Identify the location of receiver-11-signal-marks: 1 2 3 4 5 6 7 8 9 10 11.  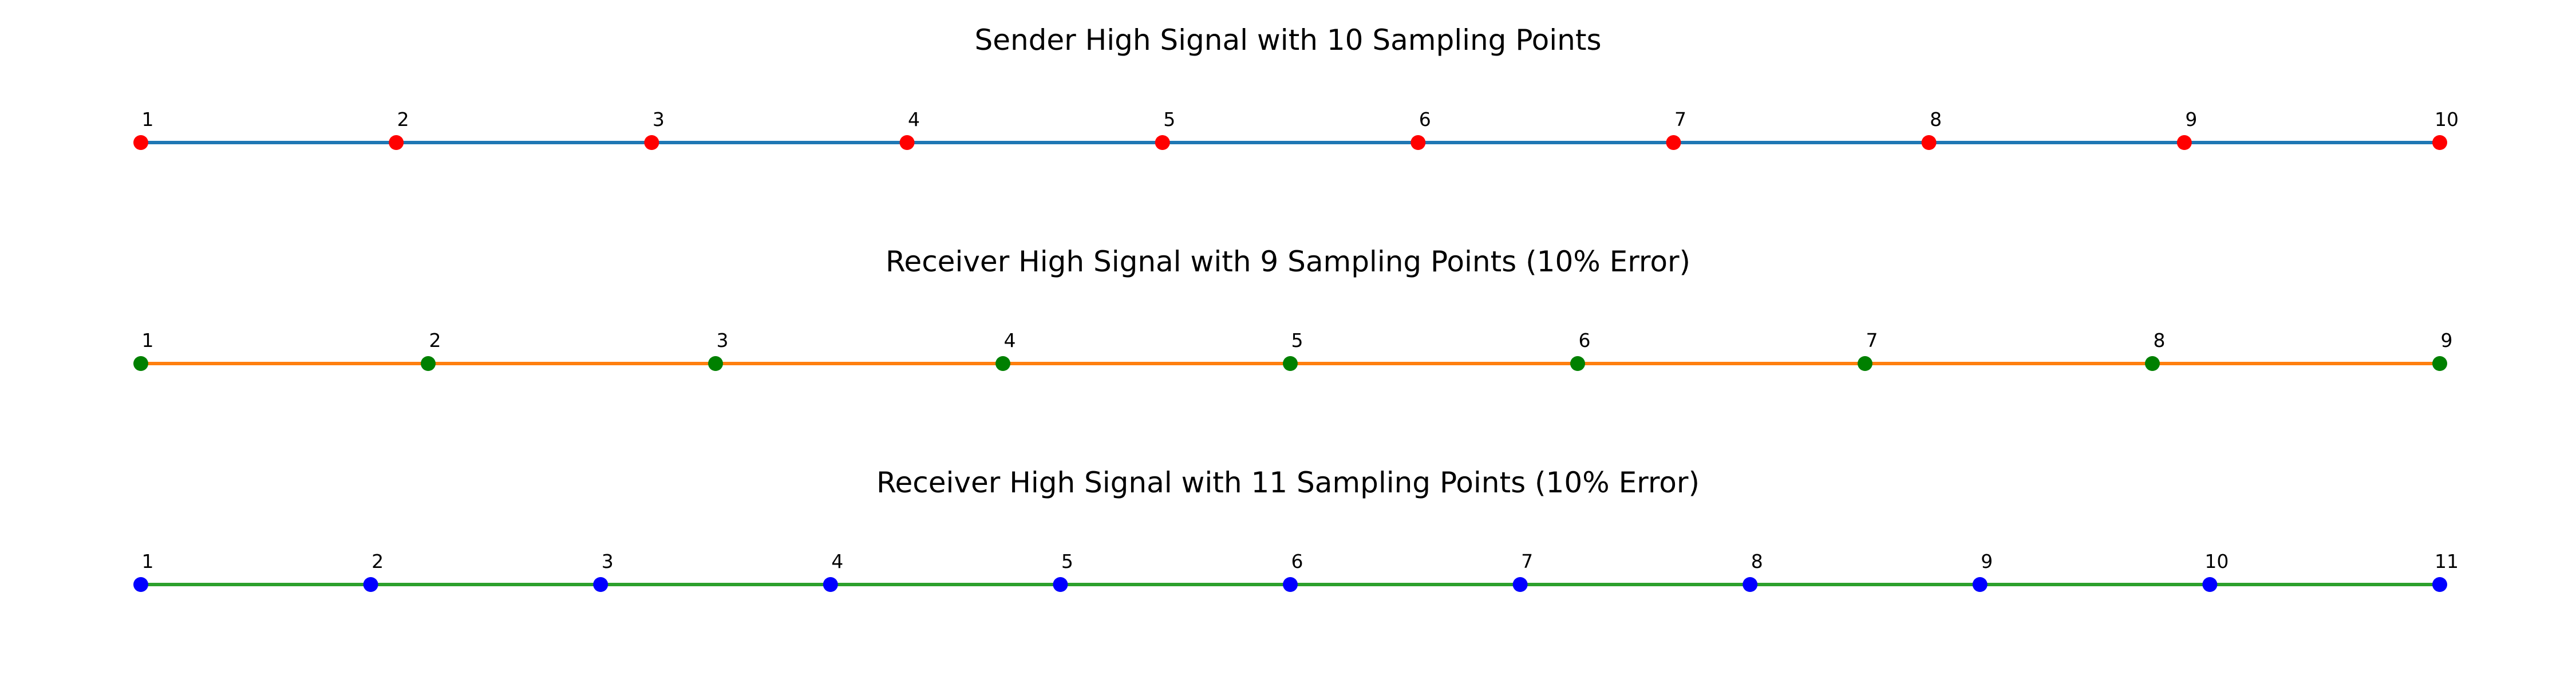
(1296, 571).